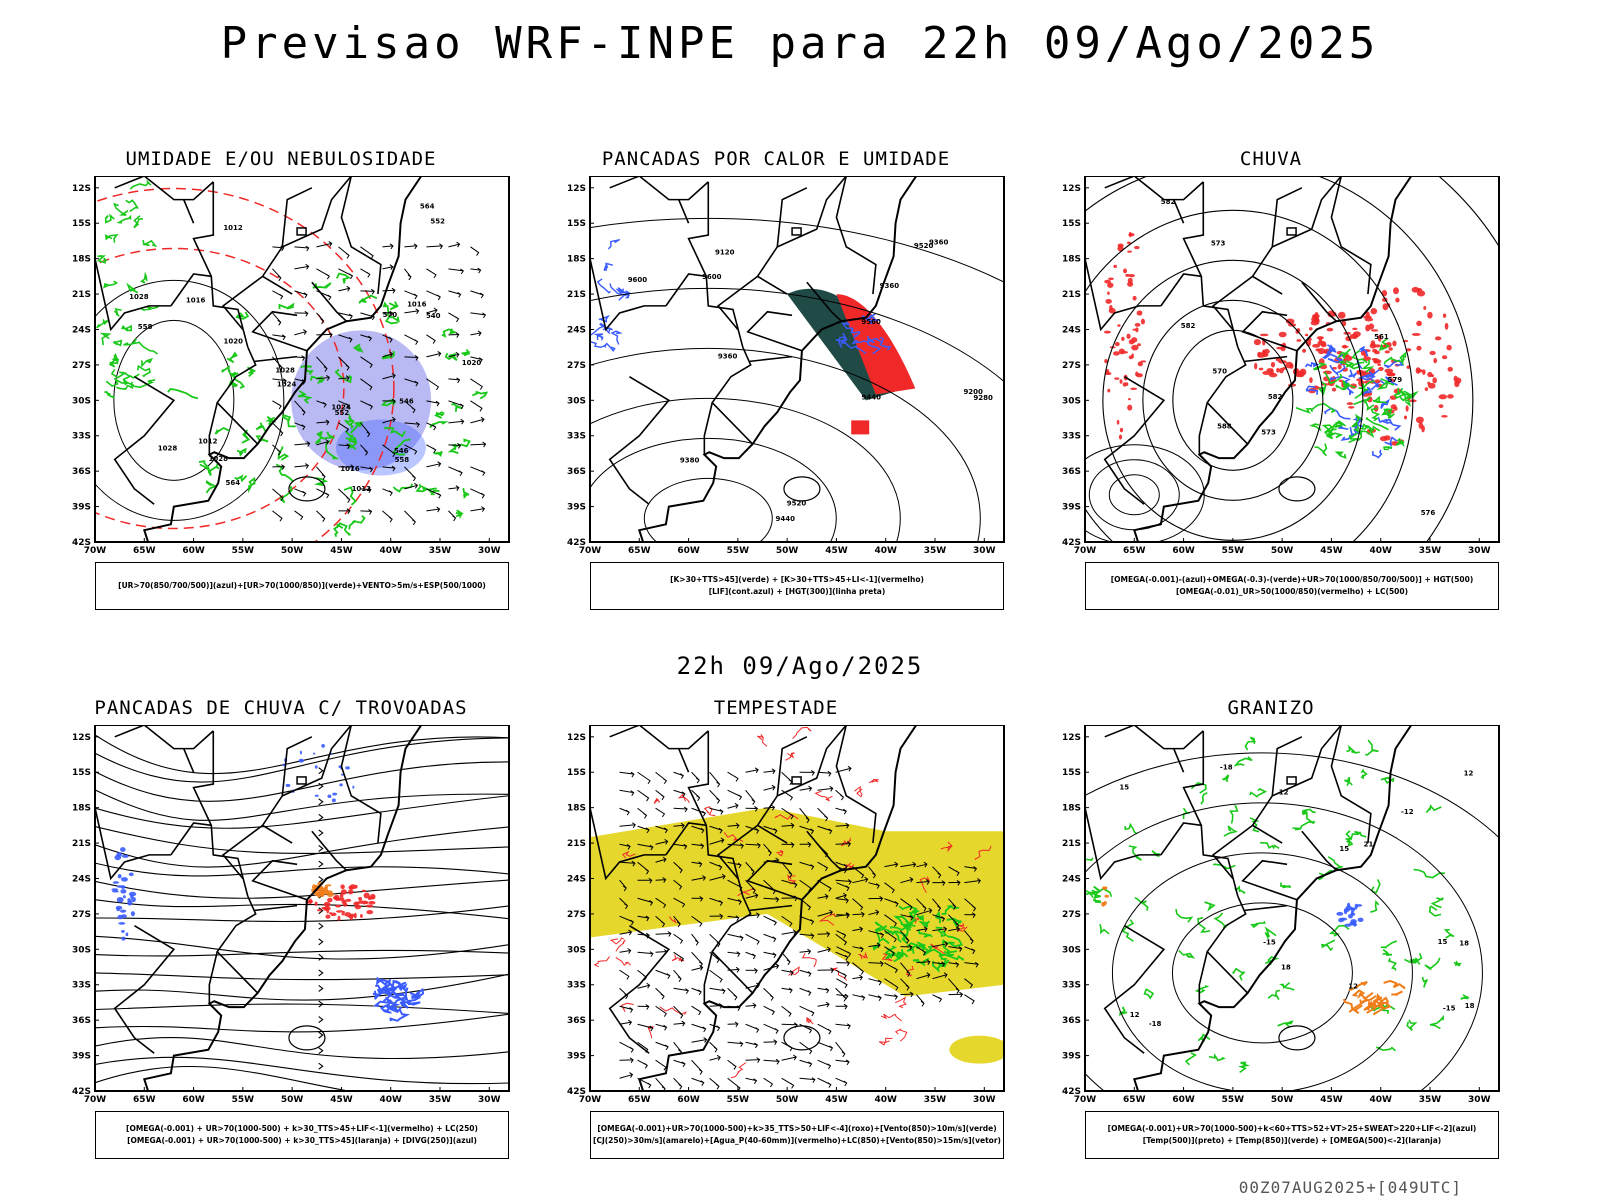 The image size is (1600, 1200). I want to click on contour-label: 570, so click(390, 315).